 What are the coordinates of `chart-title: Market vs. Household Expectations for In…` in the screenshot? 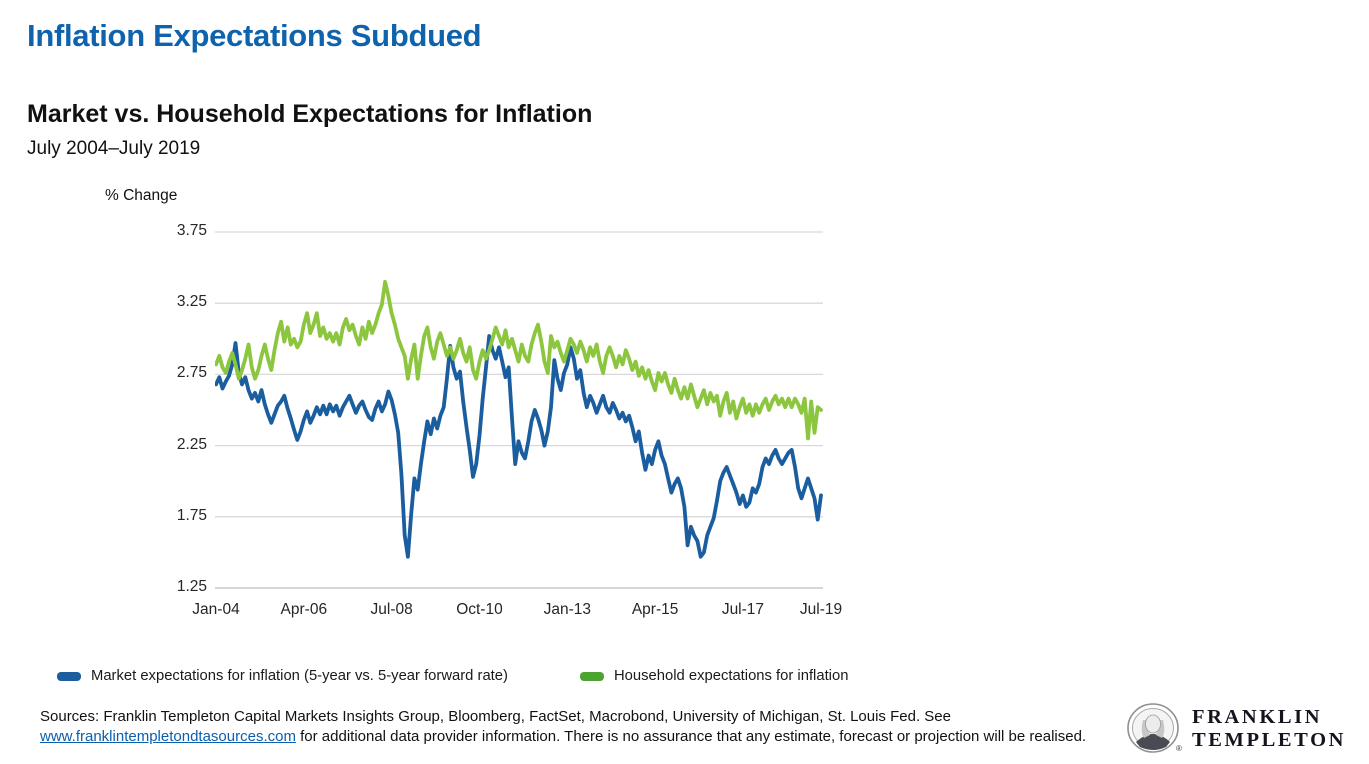 It's located at (310, 114).